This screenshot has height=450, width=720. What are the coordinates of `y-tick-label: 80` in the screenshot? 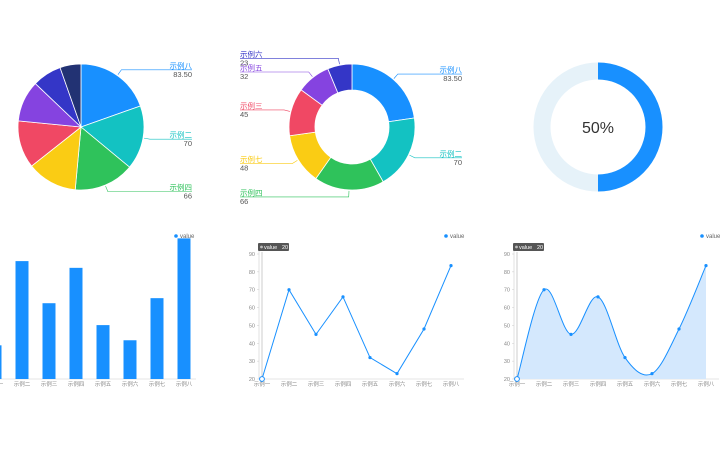 It's located at (252, 273).